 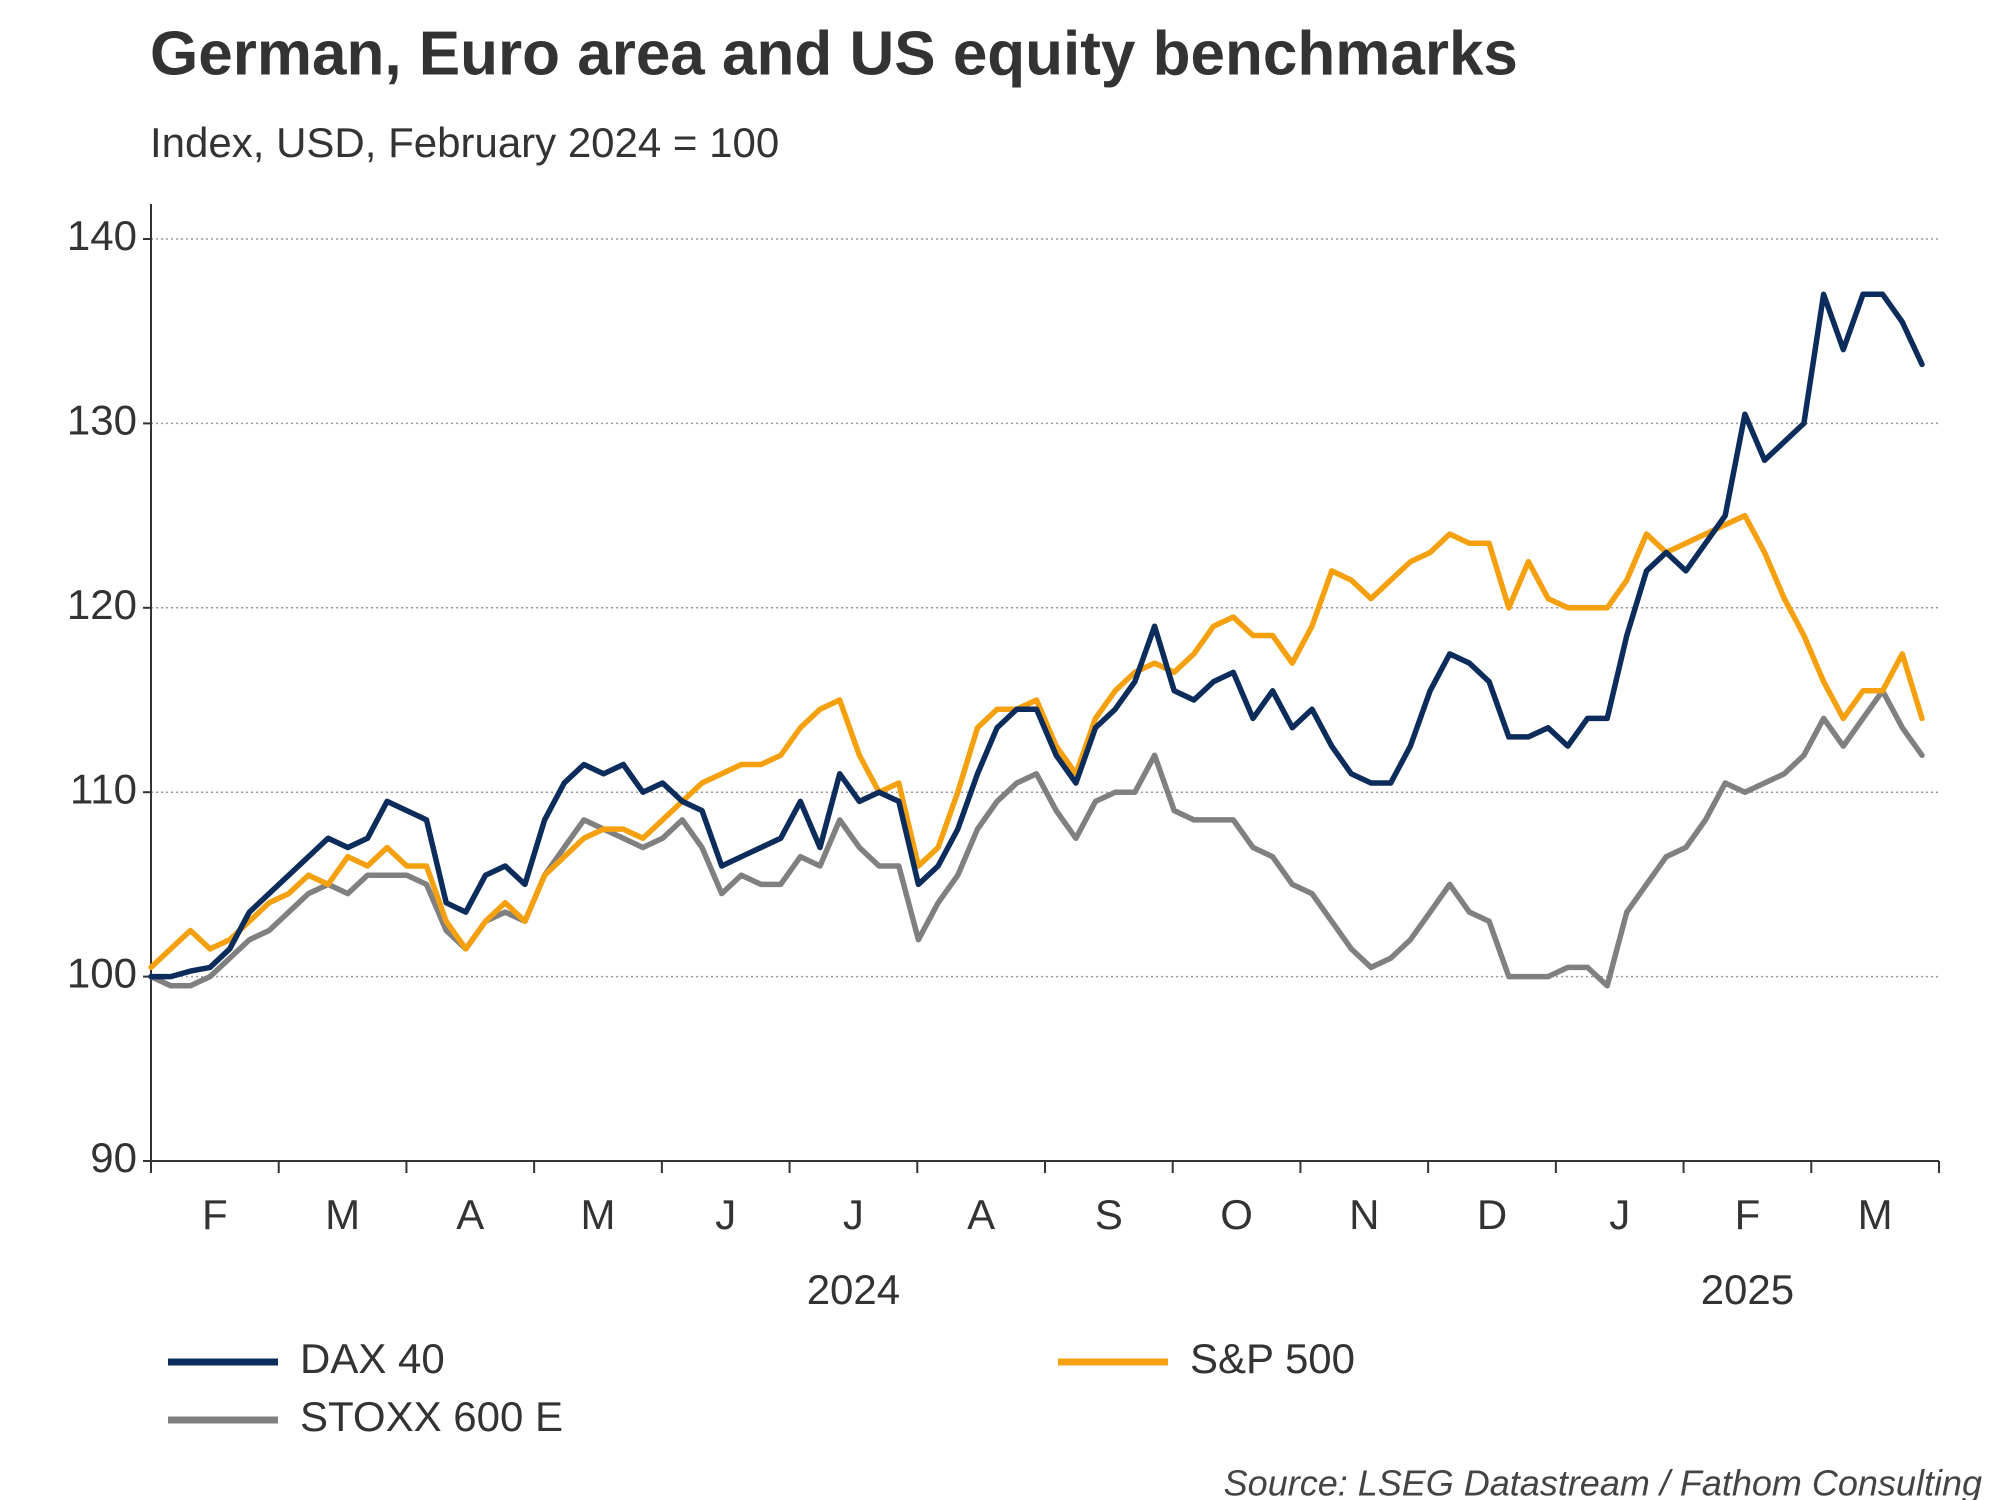 I want to click on y-tick-label: 110, so click(x=103, y=788).